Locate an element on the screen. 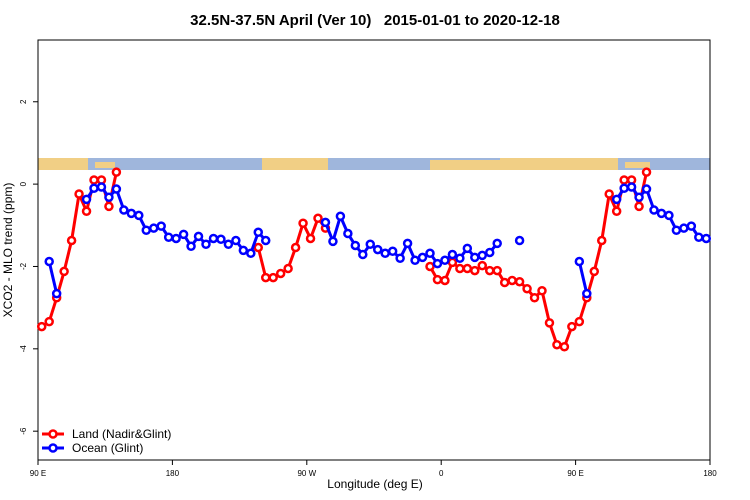  x-tick-label: 90 W is located at coordinates (306, 473).